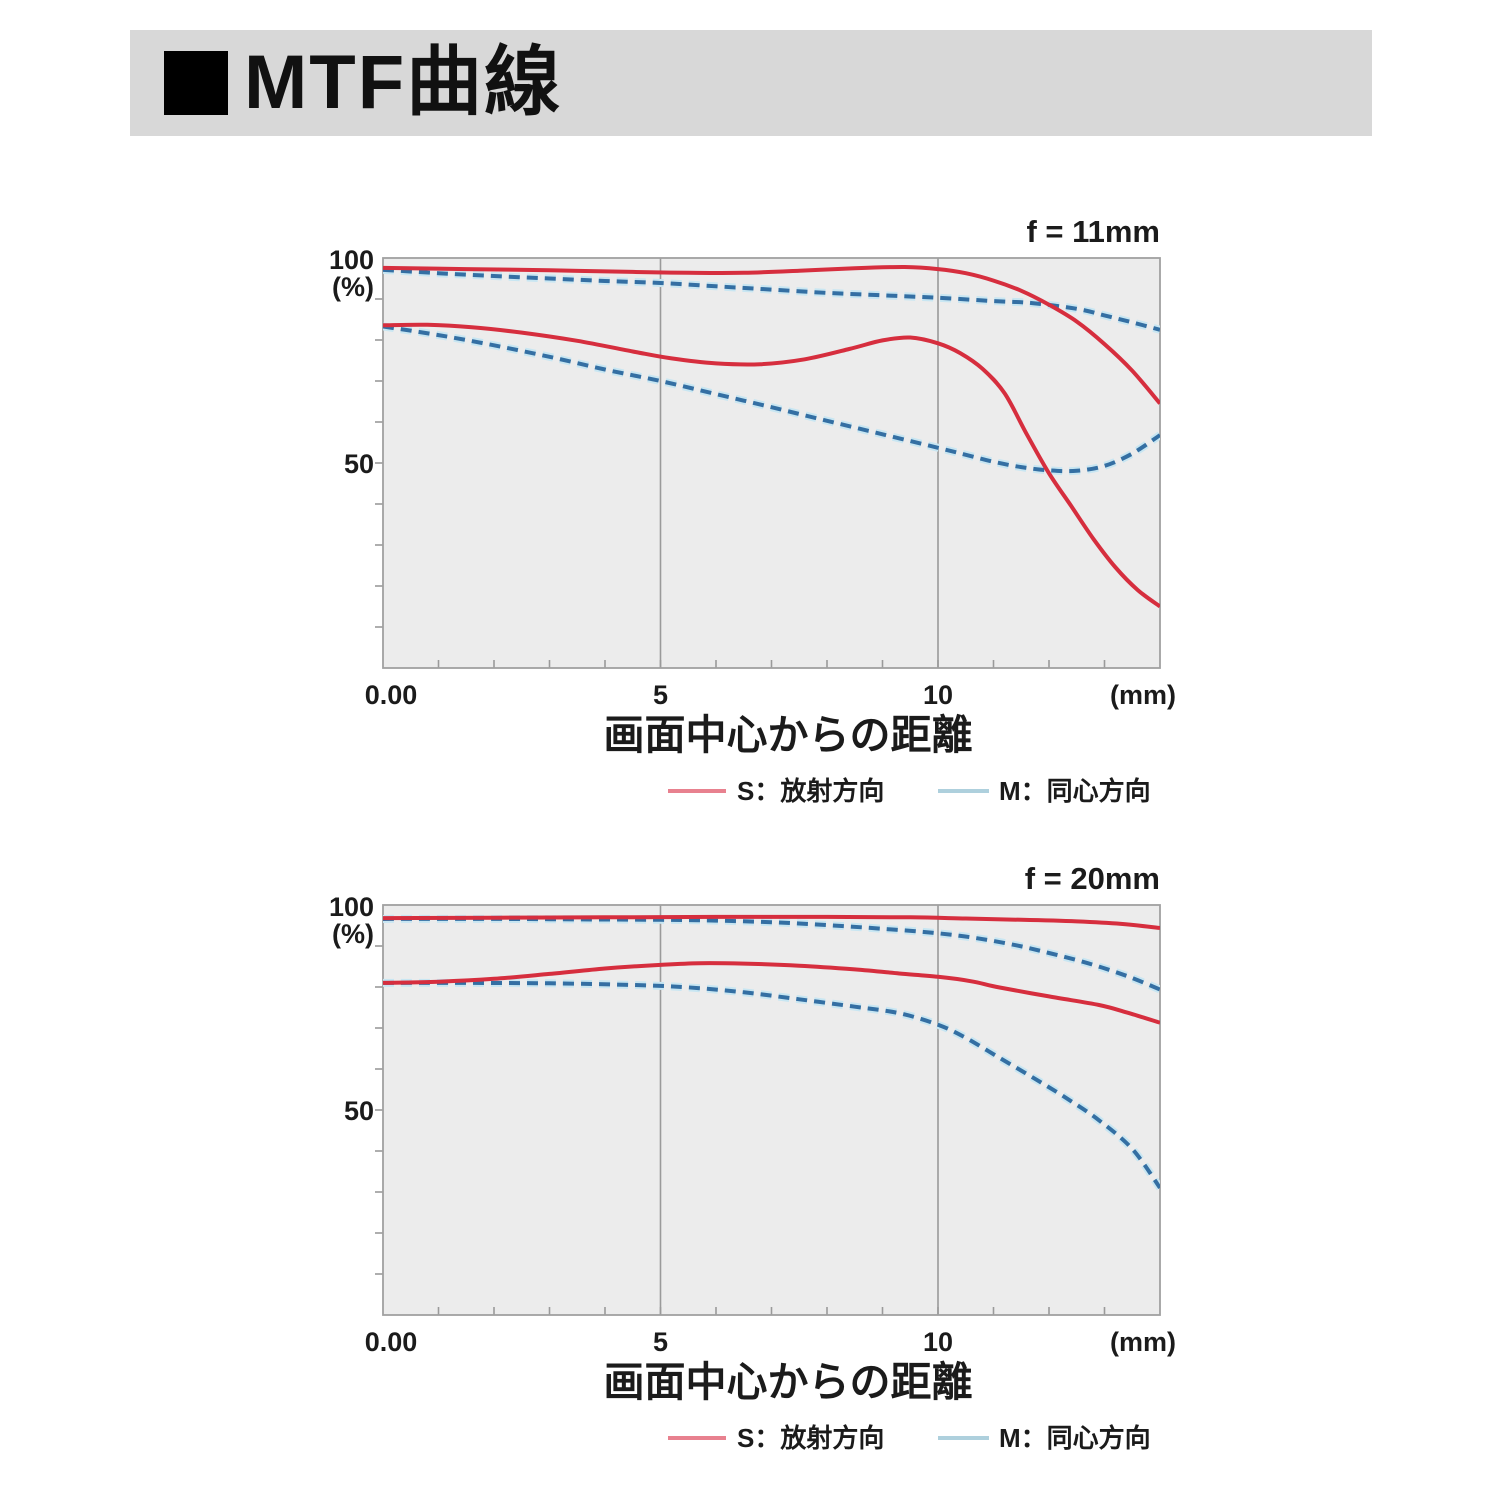 This screenshot has height=1500, width=1500. What do you see at coordinates (1093, 231) in the screenshot?
I see `chart-title: f = 11mm` at bounding box center [1093, 231].